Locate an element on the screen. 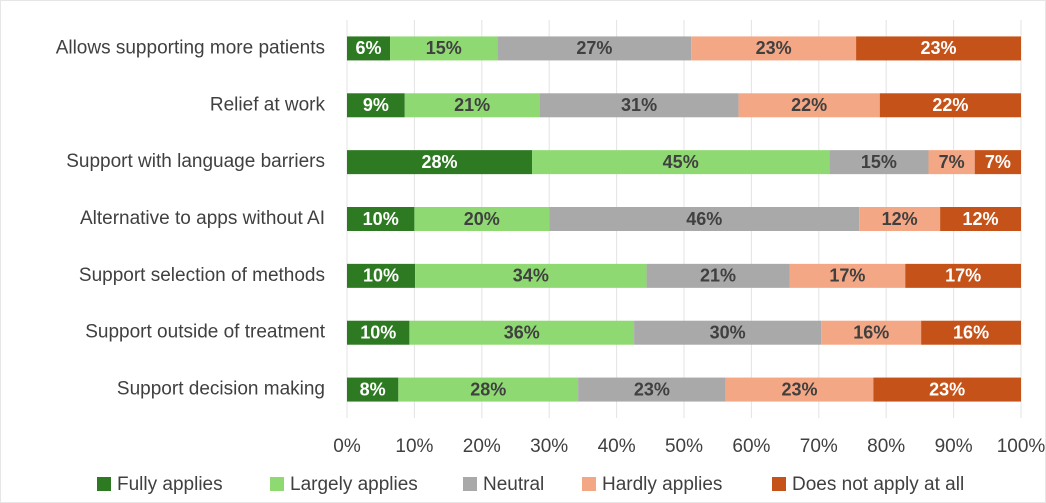  data-label: 34% is located at coordinates (531, 276).